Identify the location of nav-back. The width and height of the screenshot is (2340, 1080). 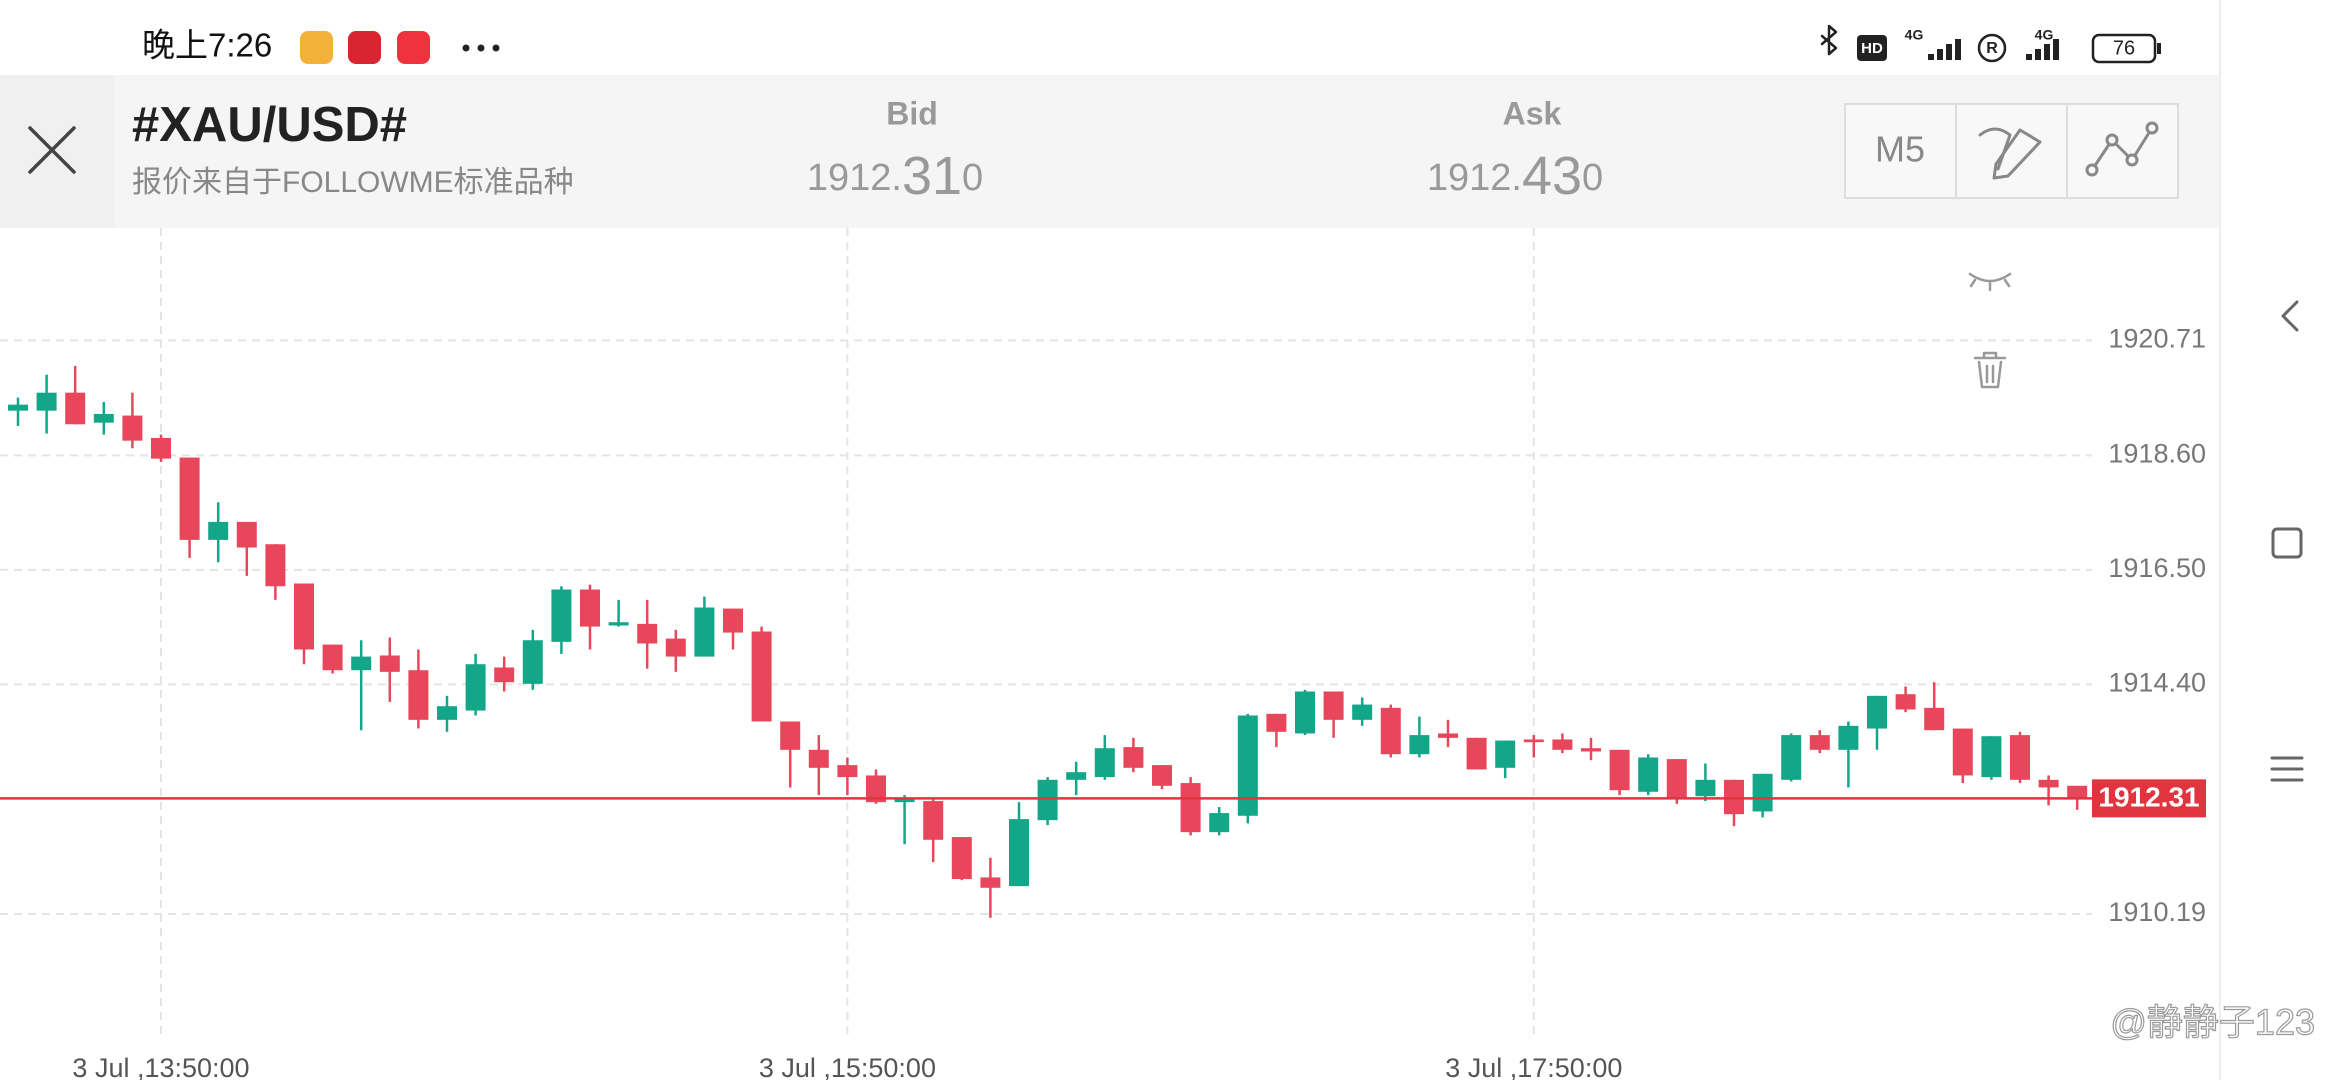
(2290, 316).